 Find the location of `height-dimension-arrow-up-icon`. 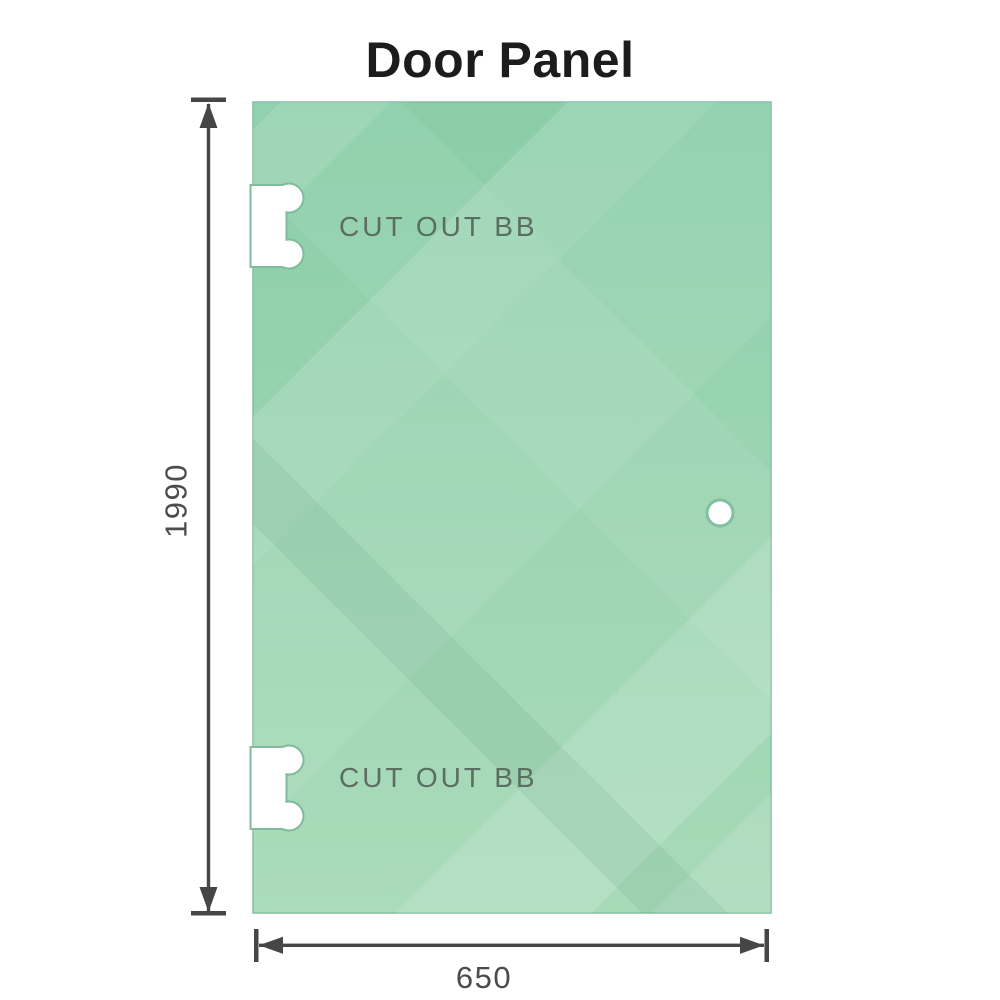

height-dimension-arrow-up-icon is located at coordinates (208, 115).